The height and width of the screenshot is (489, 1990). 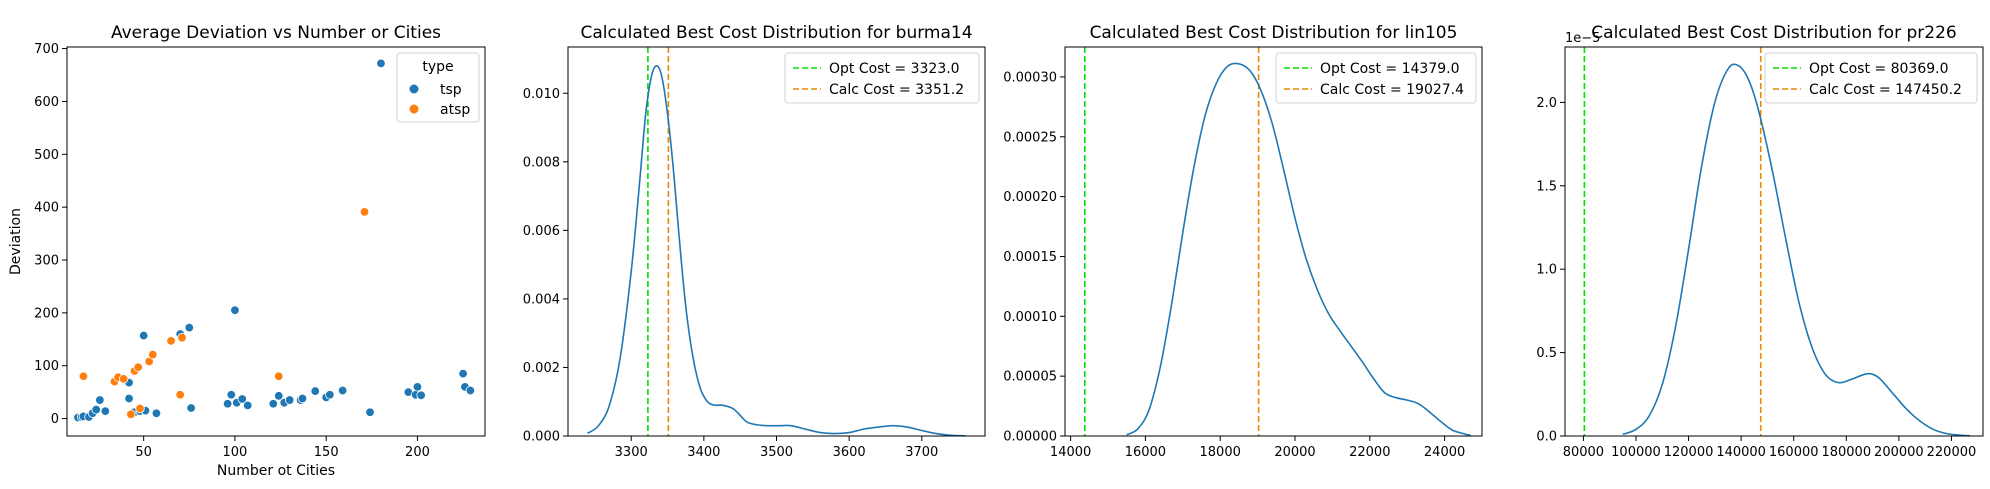 I want to click on panel-1-y-tick-label: 300, so click(x=46, y=260).